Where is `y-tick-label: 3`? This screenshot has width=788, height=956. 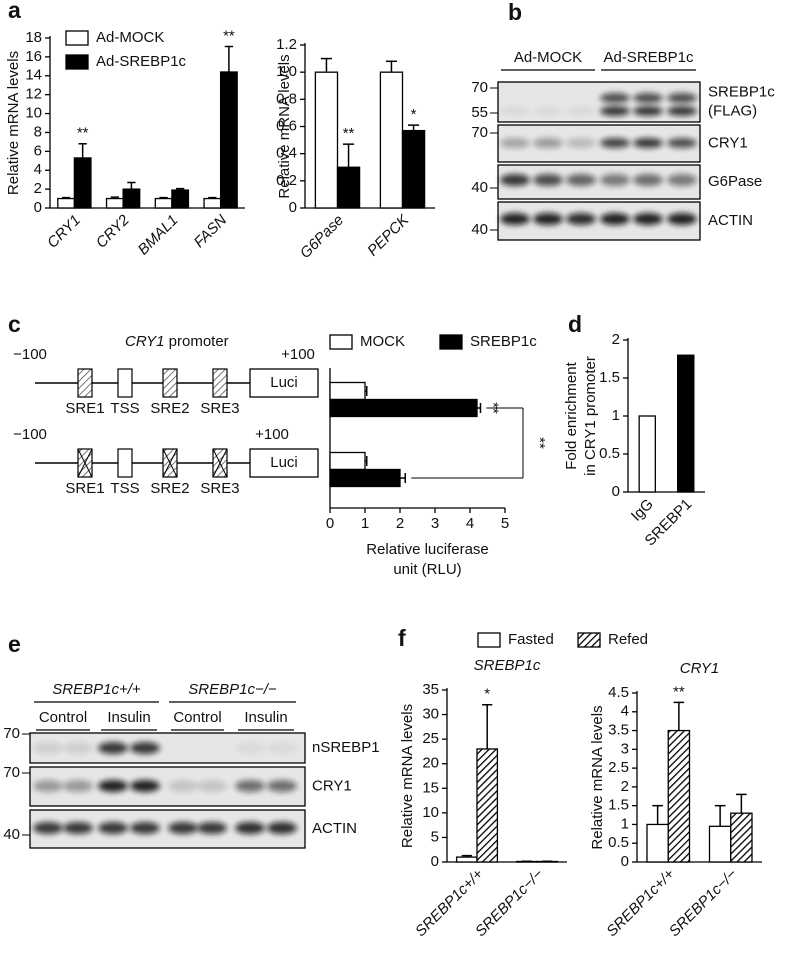
y-tick-label: 3 is located at coordinates (625, 748).